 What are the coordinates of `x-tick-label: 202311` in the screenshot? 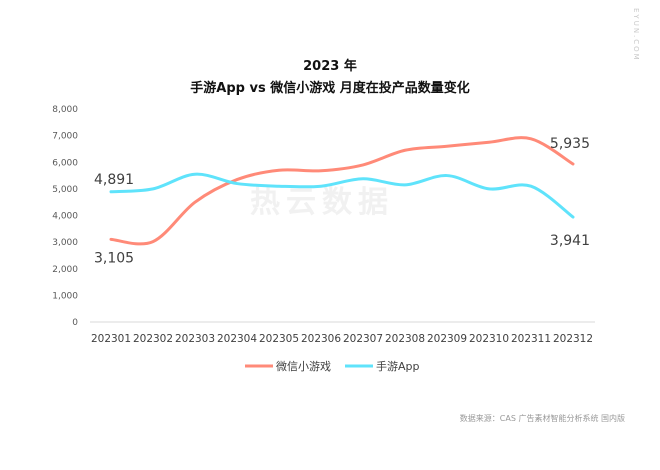 It's located at (531, 339).